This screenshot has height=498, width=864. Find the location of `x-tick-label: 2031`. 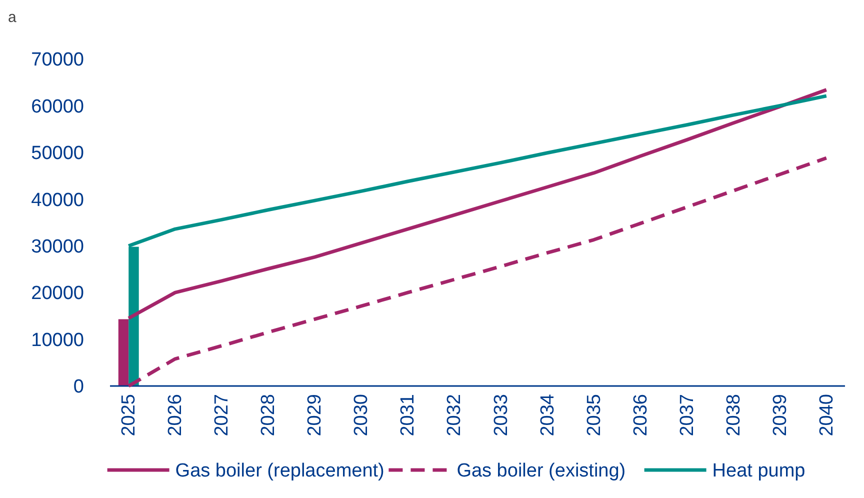

x-tick-label: 2031 is located at coordinates (408, 415).